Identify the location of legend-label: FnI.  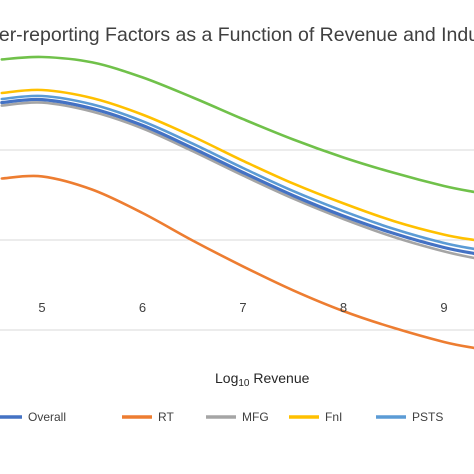
(333, 417).